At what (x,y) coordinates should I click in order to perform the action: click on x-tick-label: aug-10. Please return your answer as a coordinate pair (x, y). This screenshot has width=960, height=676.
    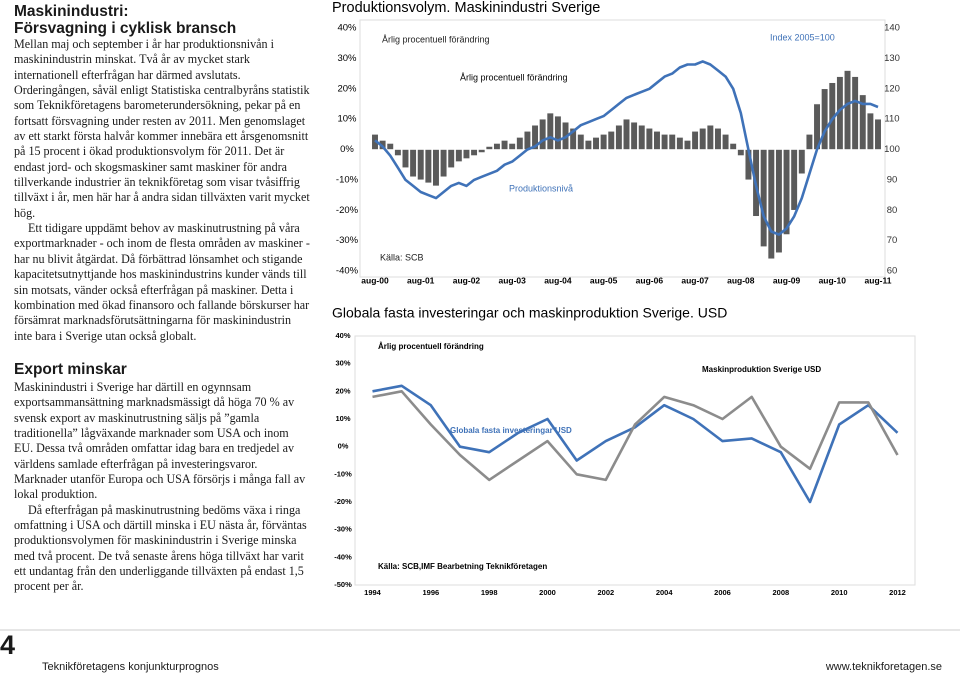
    Looking at the image, I should click on (833, 280).